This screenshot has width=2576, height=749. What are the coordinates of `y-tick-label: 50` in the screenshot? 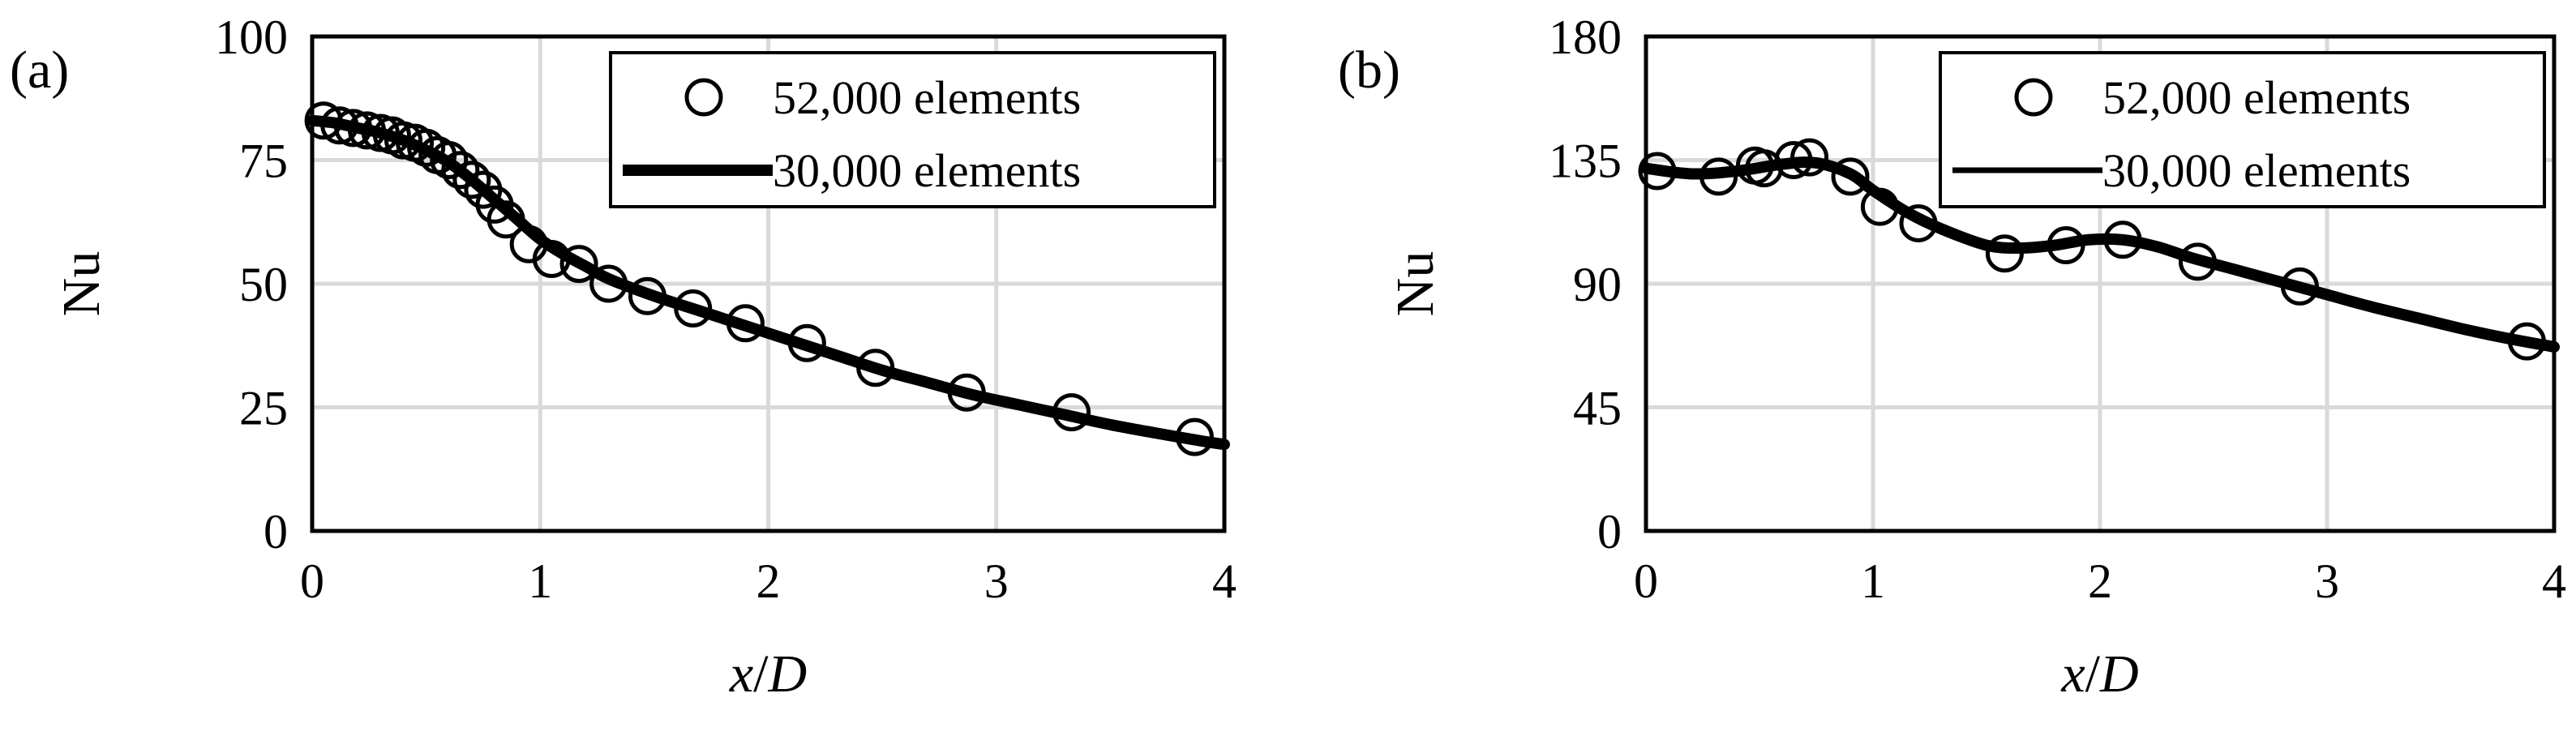 It's located at (263, 284).